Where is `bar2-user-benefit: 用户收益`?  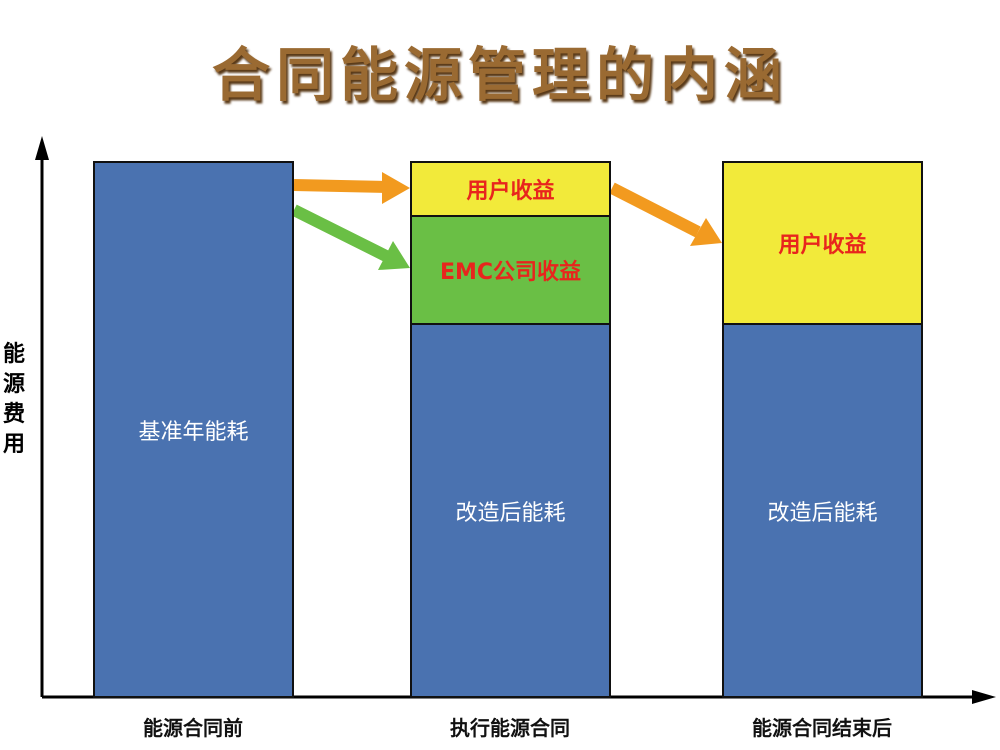 bar2-user-benefit: 用户收益 is located at coordinates (510, 189).